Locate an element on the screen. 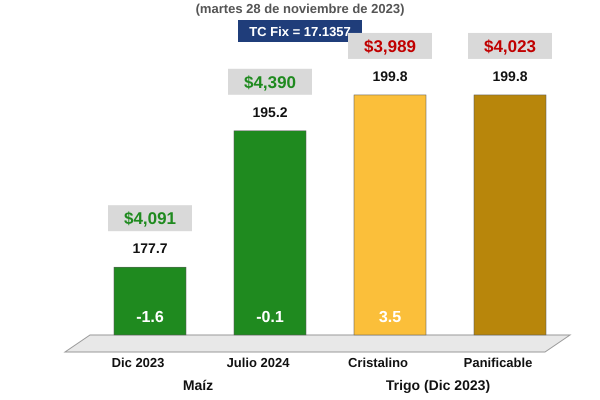  annotation: $4,091 is located at coordinates (150, 218).